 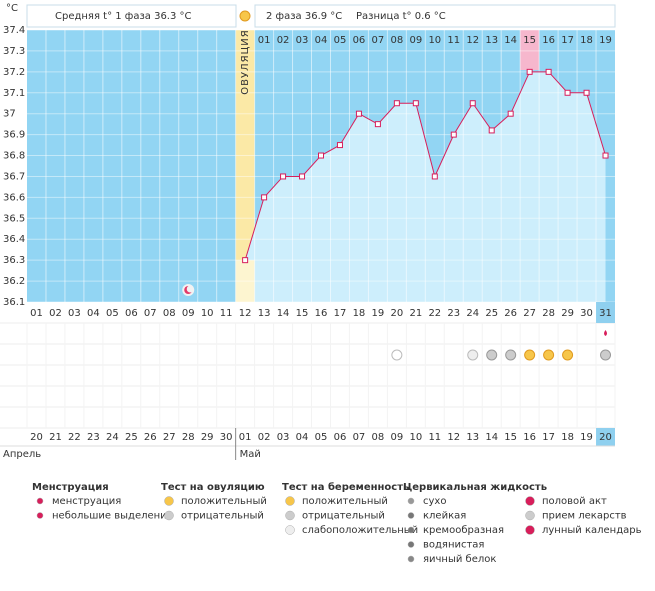 What do you see at coordinates (14, 51) in the screenshot?
I see `y-tick-label: 37.3` at bounding box center [14, 51].